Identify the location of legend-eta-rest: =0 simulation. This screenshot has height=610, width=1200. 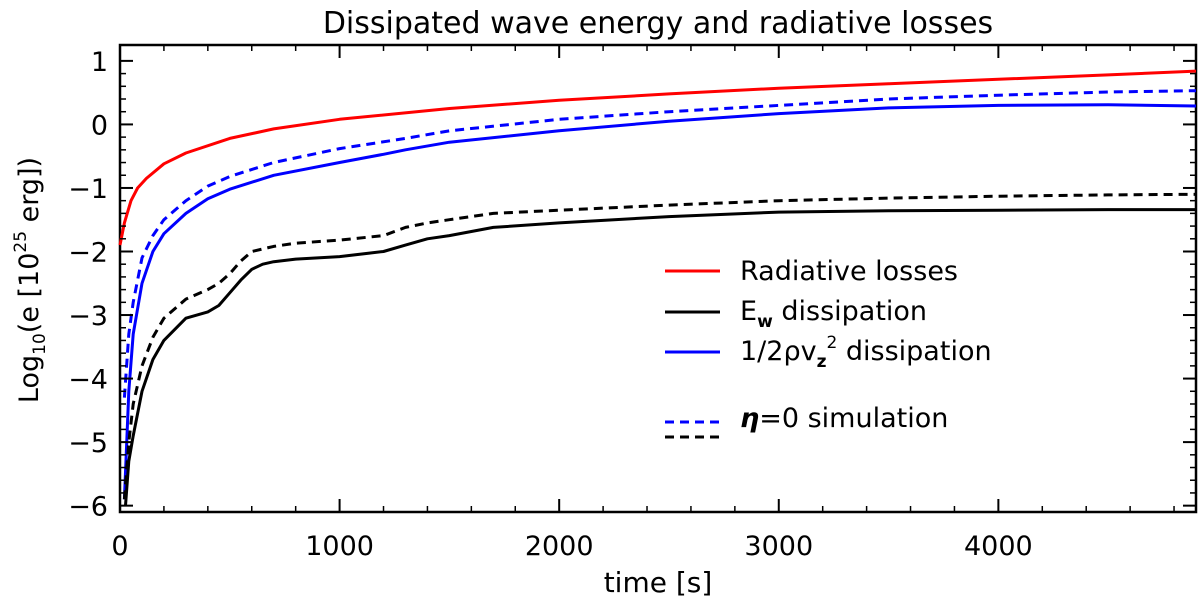
(853, 418).